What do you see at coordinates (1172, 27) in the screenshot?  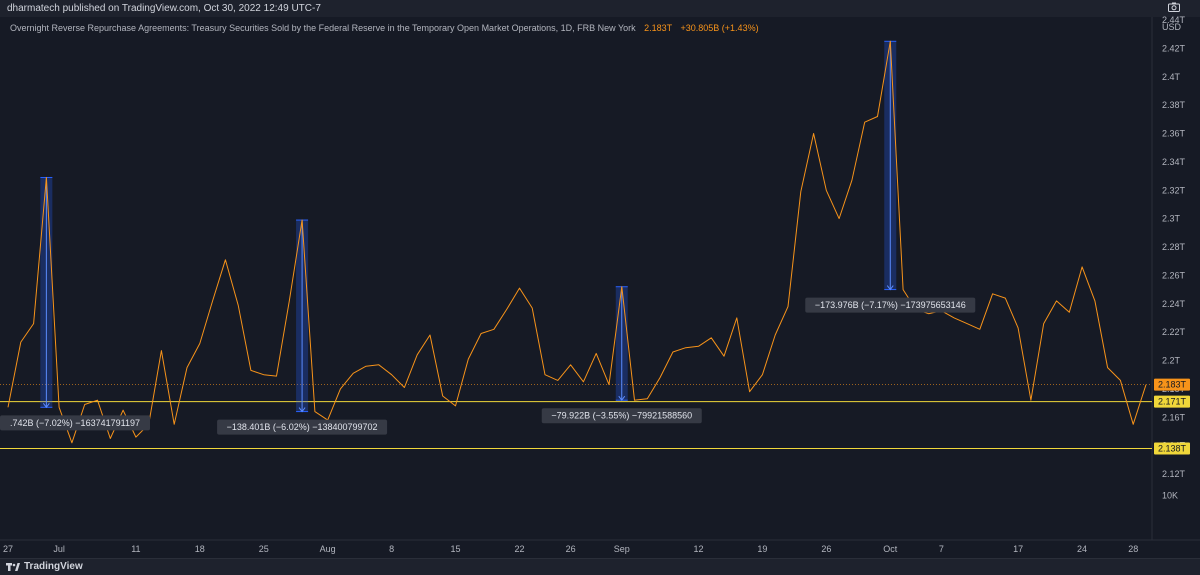 I see `y-axis-unit: USD` at bounding box center [1172, 27].